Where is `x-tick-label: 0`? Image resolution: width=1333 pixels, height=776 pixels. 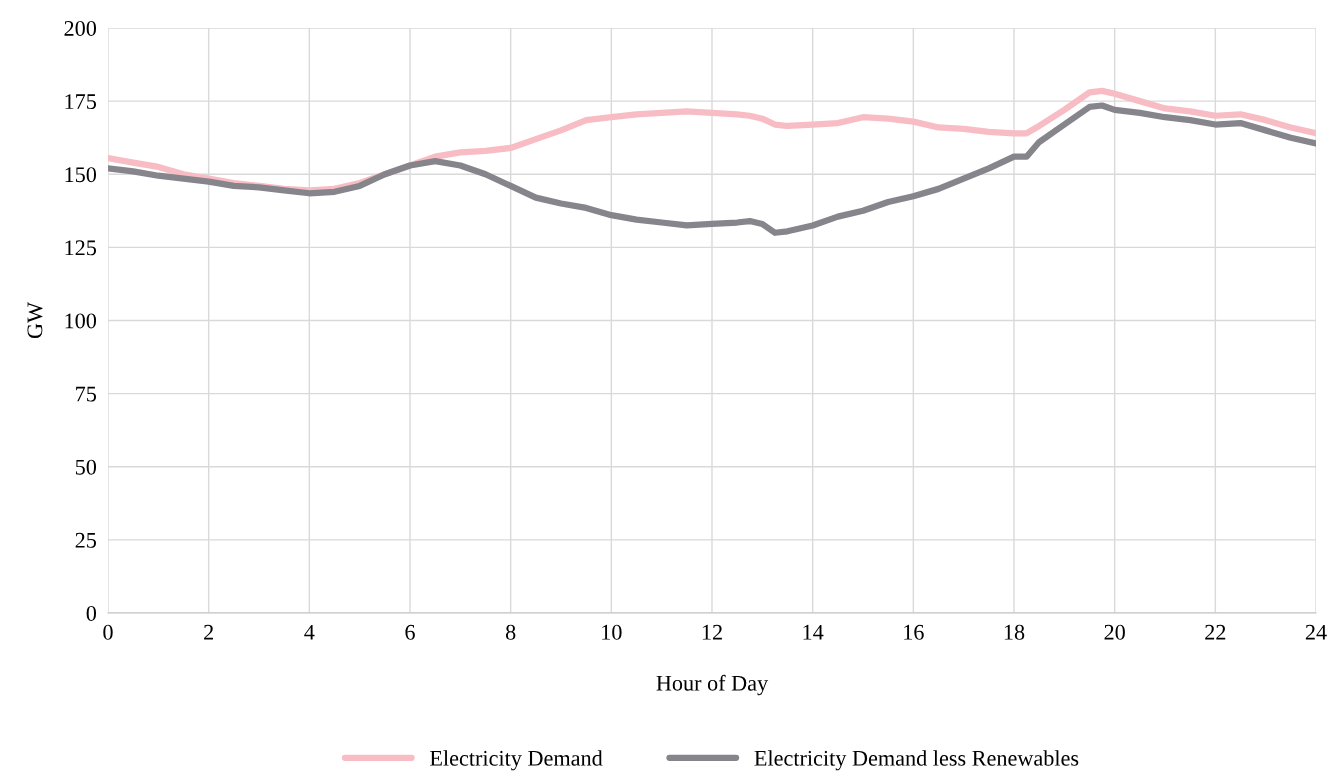 x-tick-label: 0 is located at coordinates (108, 632).